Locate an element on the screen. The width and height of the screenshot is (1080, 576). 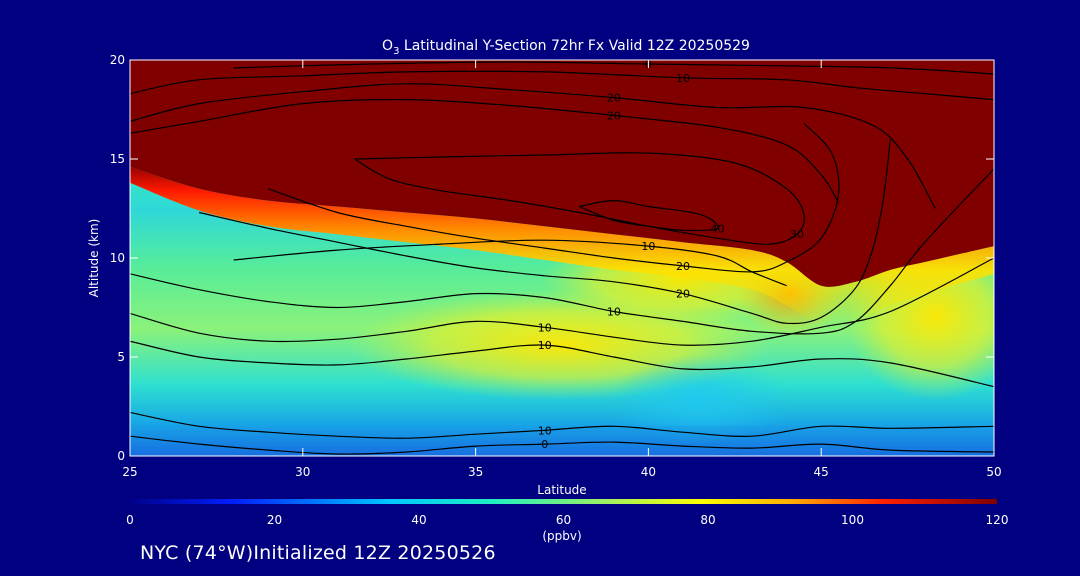
colorbar-tick-label: 80 is located at coordinates (707, 520).